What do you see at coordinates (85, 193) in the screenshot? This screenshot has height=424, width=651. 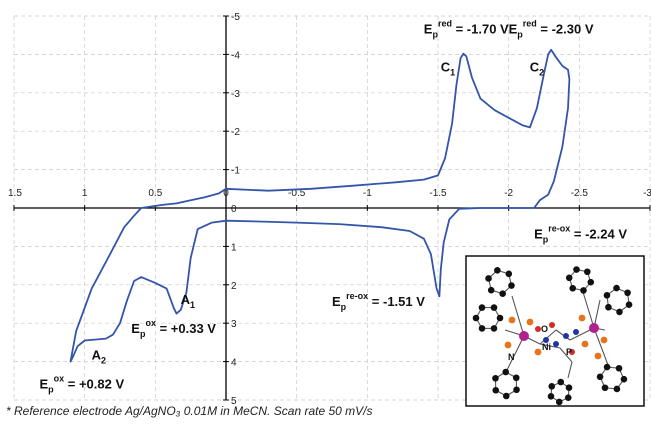 I see `x-tick-label: 1` at bounding box center [85, 193].